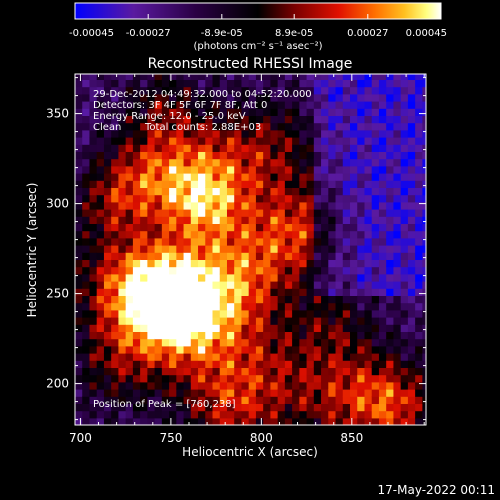  Describe the element at coordinates (57, 114) in the screenshot. I see `y-tick-label: 350` at that location.